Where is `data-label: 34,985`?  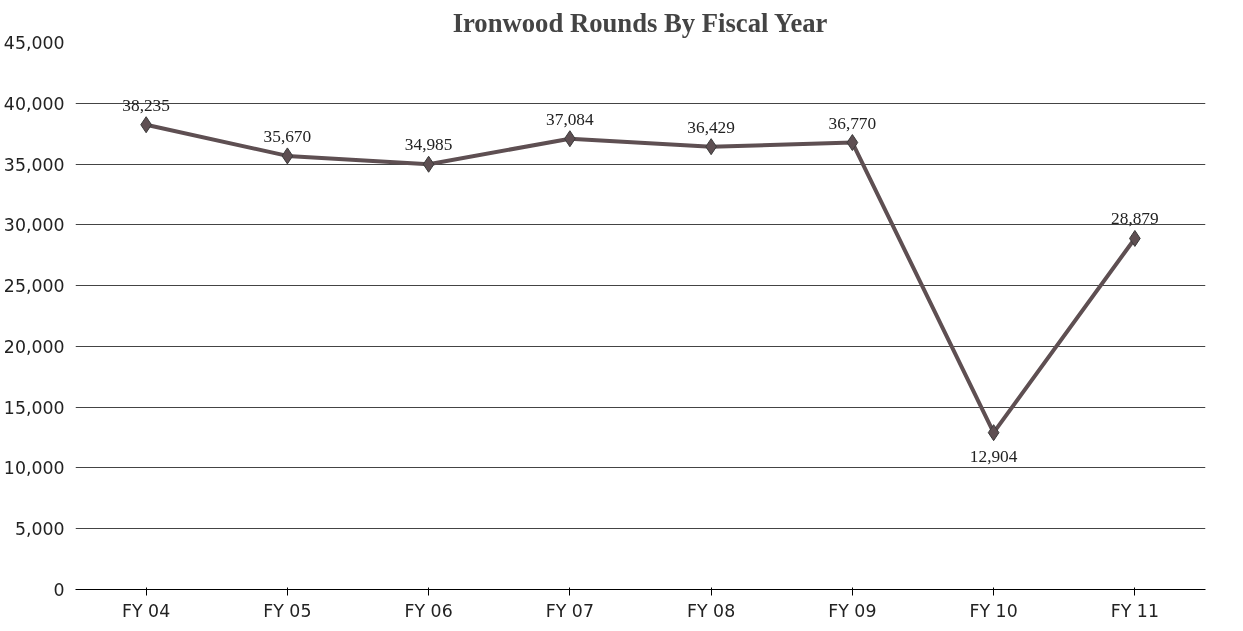 data-label: 34,985 is located at coordinates (428, 145).